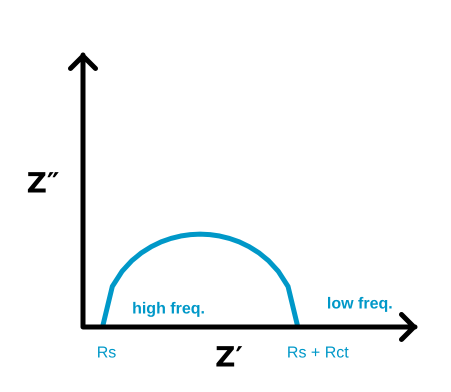 Image resolution: width=451 pixels, height=392 pixels. I want to click on annotation: low freq., so click(359, 303).